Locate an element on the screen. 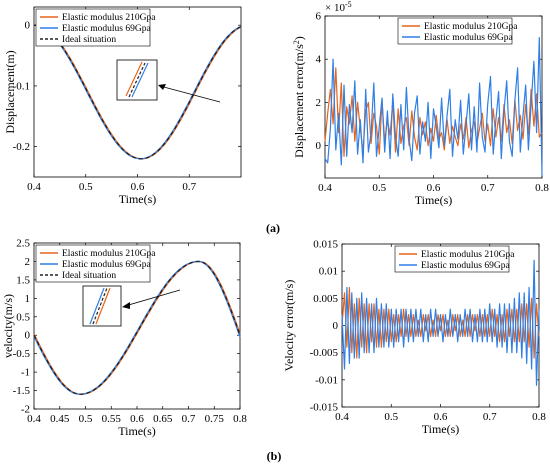 The height and width of the screenshot is (466, 550). disp_err-ylabel: Displacement error(m/s2) is located at coordinates (299, 97).